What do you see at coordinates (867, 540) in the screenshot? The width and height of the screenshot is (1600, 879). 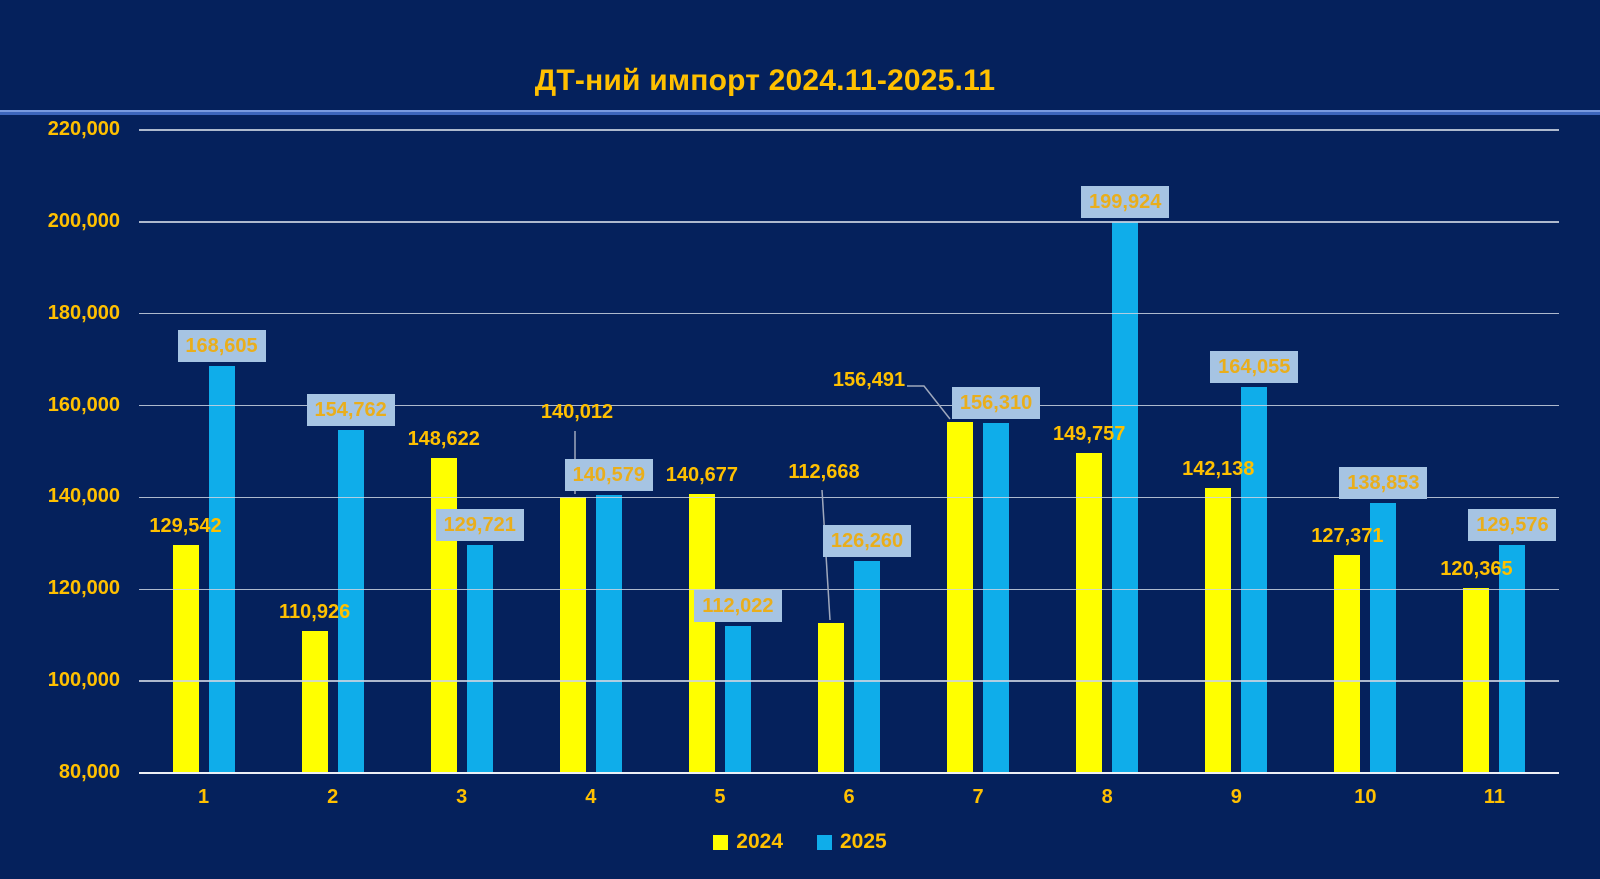 I see `data-label-2025: 126,260` at bounding box center [867, 540].